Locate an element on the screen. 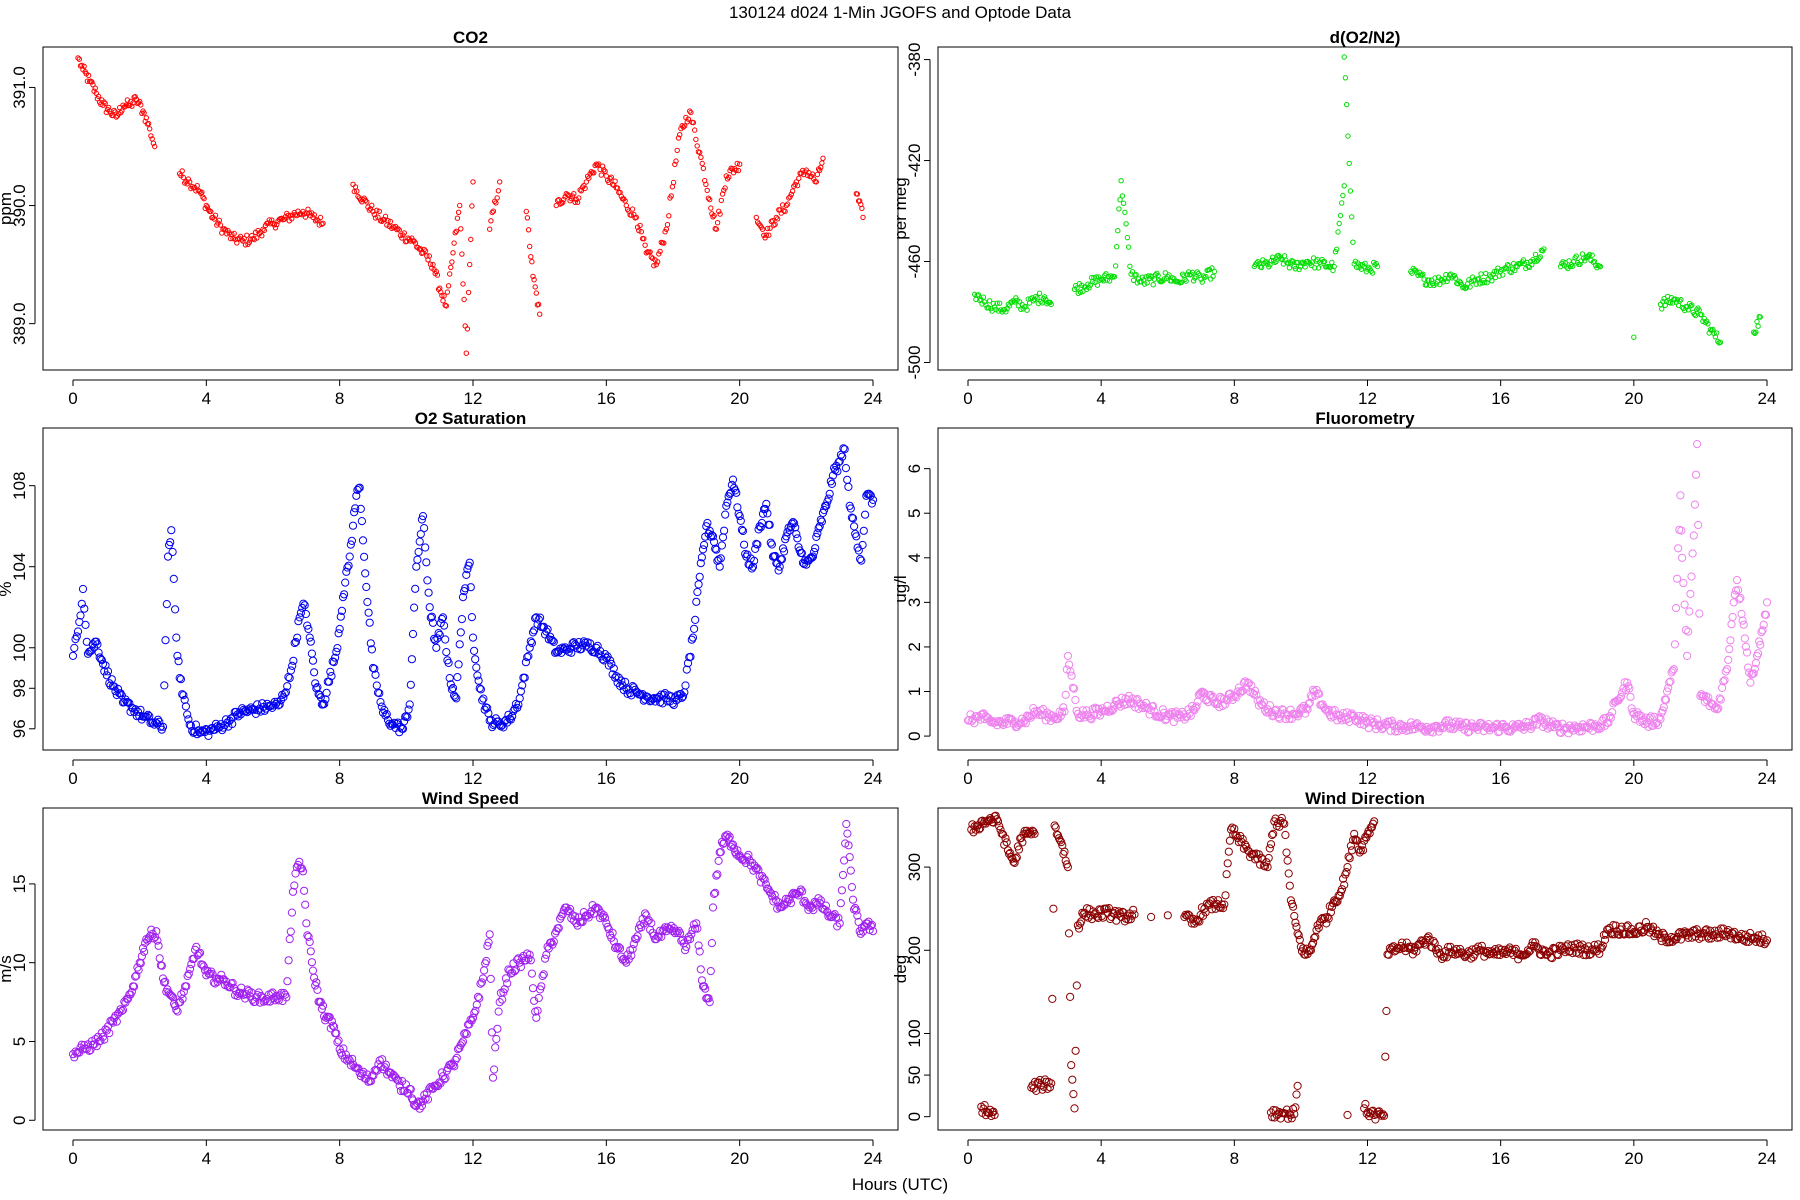  figure-xlabel: Hours (UTC) is located at coordinates (900, 1184).